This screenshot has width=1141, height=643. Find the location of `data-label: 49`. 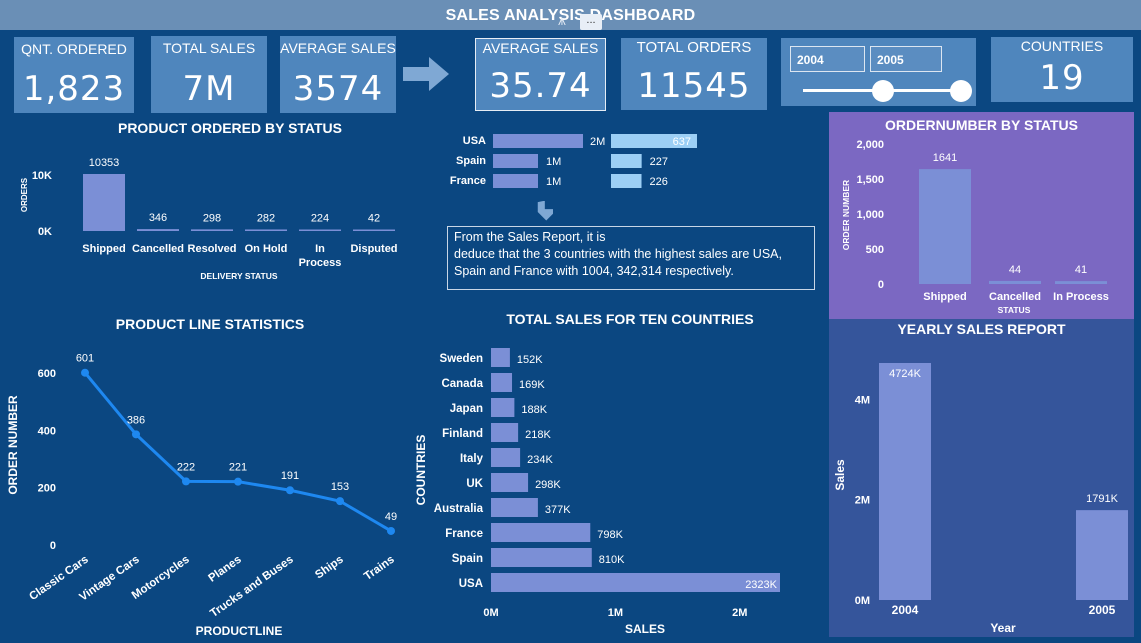

data-label: 49 is located at coordinates (391, 517).